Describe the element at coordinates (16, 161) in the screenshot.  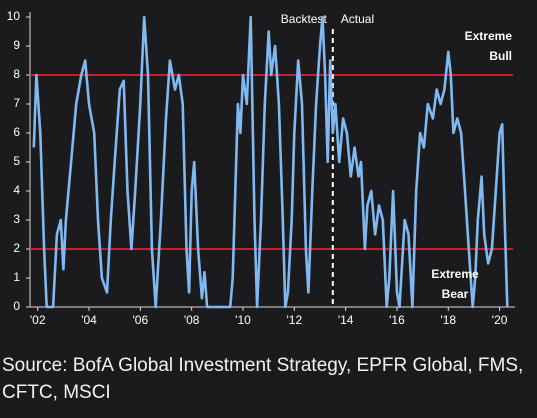
I see `y-tick-label: 5` at that location.